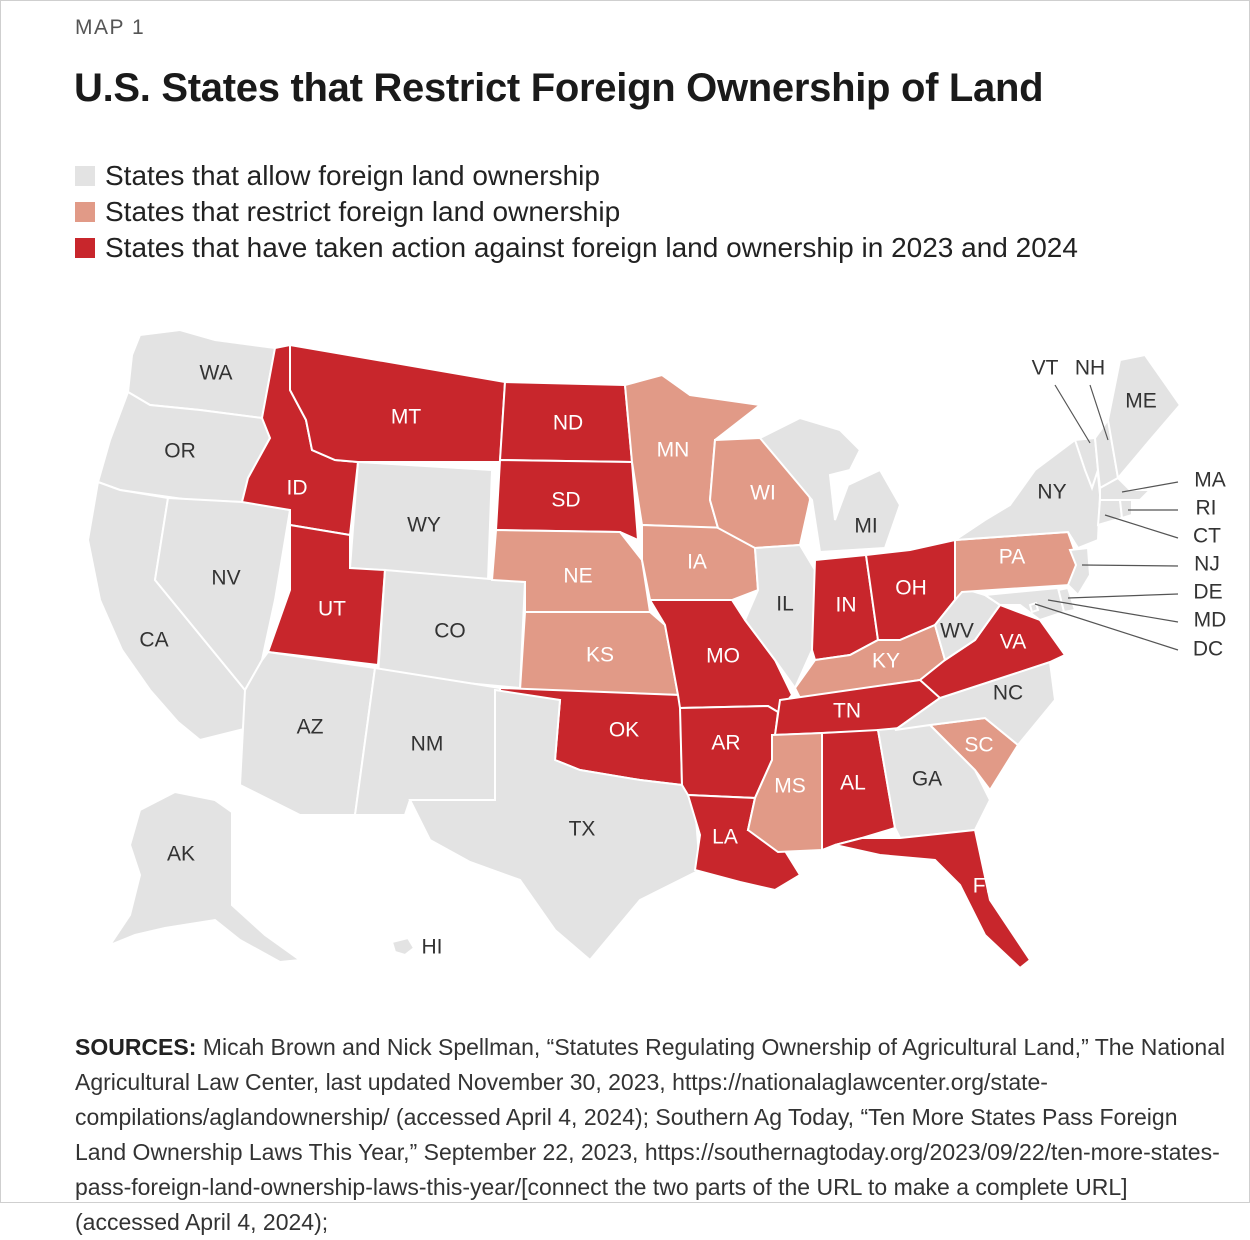 The height and width of the screenshot is (1240, 1250). I want to click on label-sc: SC, so click(978, 745).